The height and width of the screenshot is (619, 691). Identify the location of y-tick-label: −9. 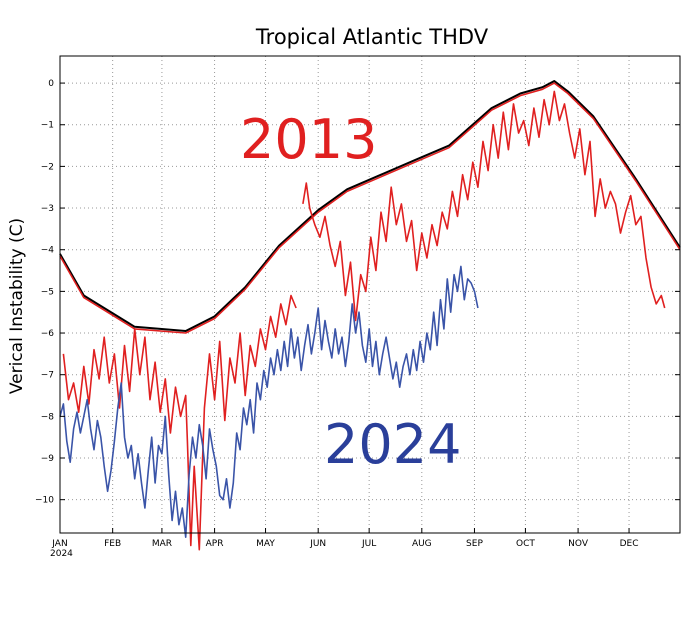
(48, 459).